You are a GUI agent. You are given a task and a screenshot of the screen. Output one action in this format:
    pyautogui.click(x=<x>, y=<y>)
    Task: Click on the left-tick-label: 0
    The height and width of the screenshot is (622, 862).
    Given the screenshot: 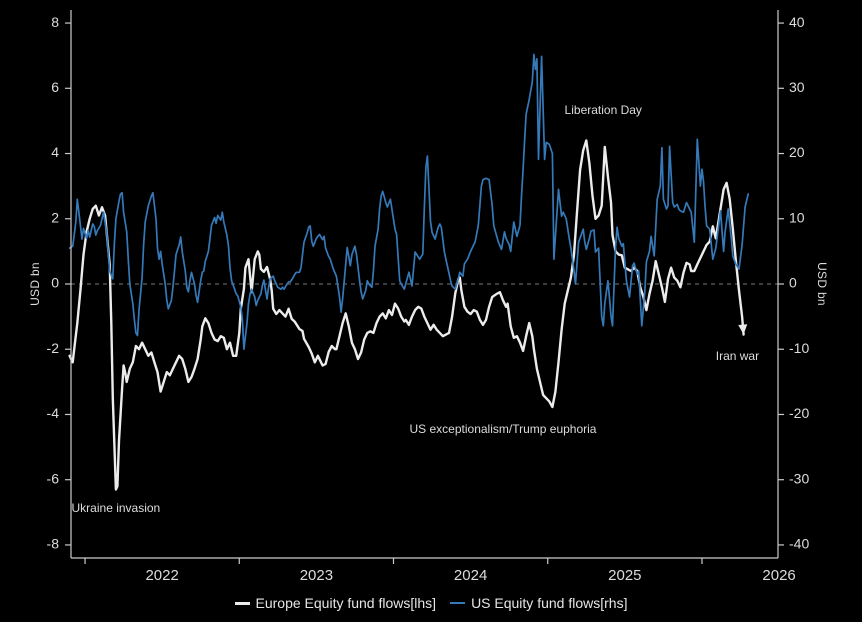 What is the action you would take?
    pyautogui.click(x=55, y=283)
    